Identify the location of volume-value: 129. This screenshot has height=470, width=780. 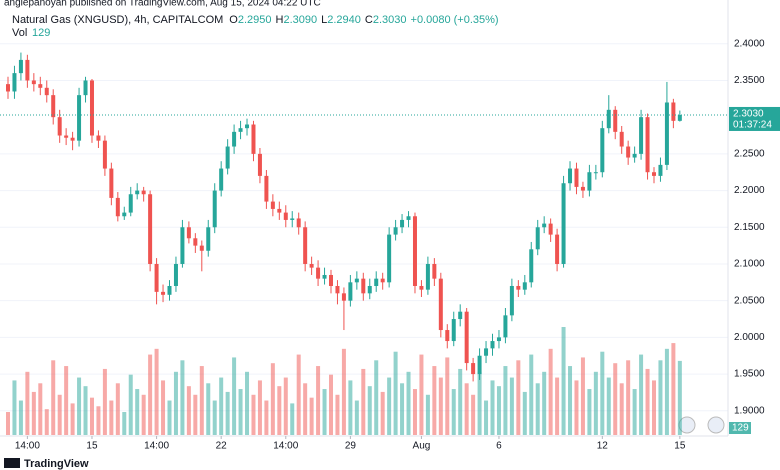
(41, 33).